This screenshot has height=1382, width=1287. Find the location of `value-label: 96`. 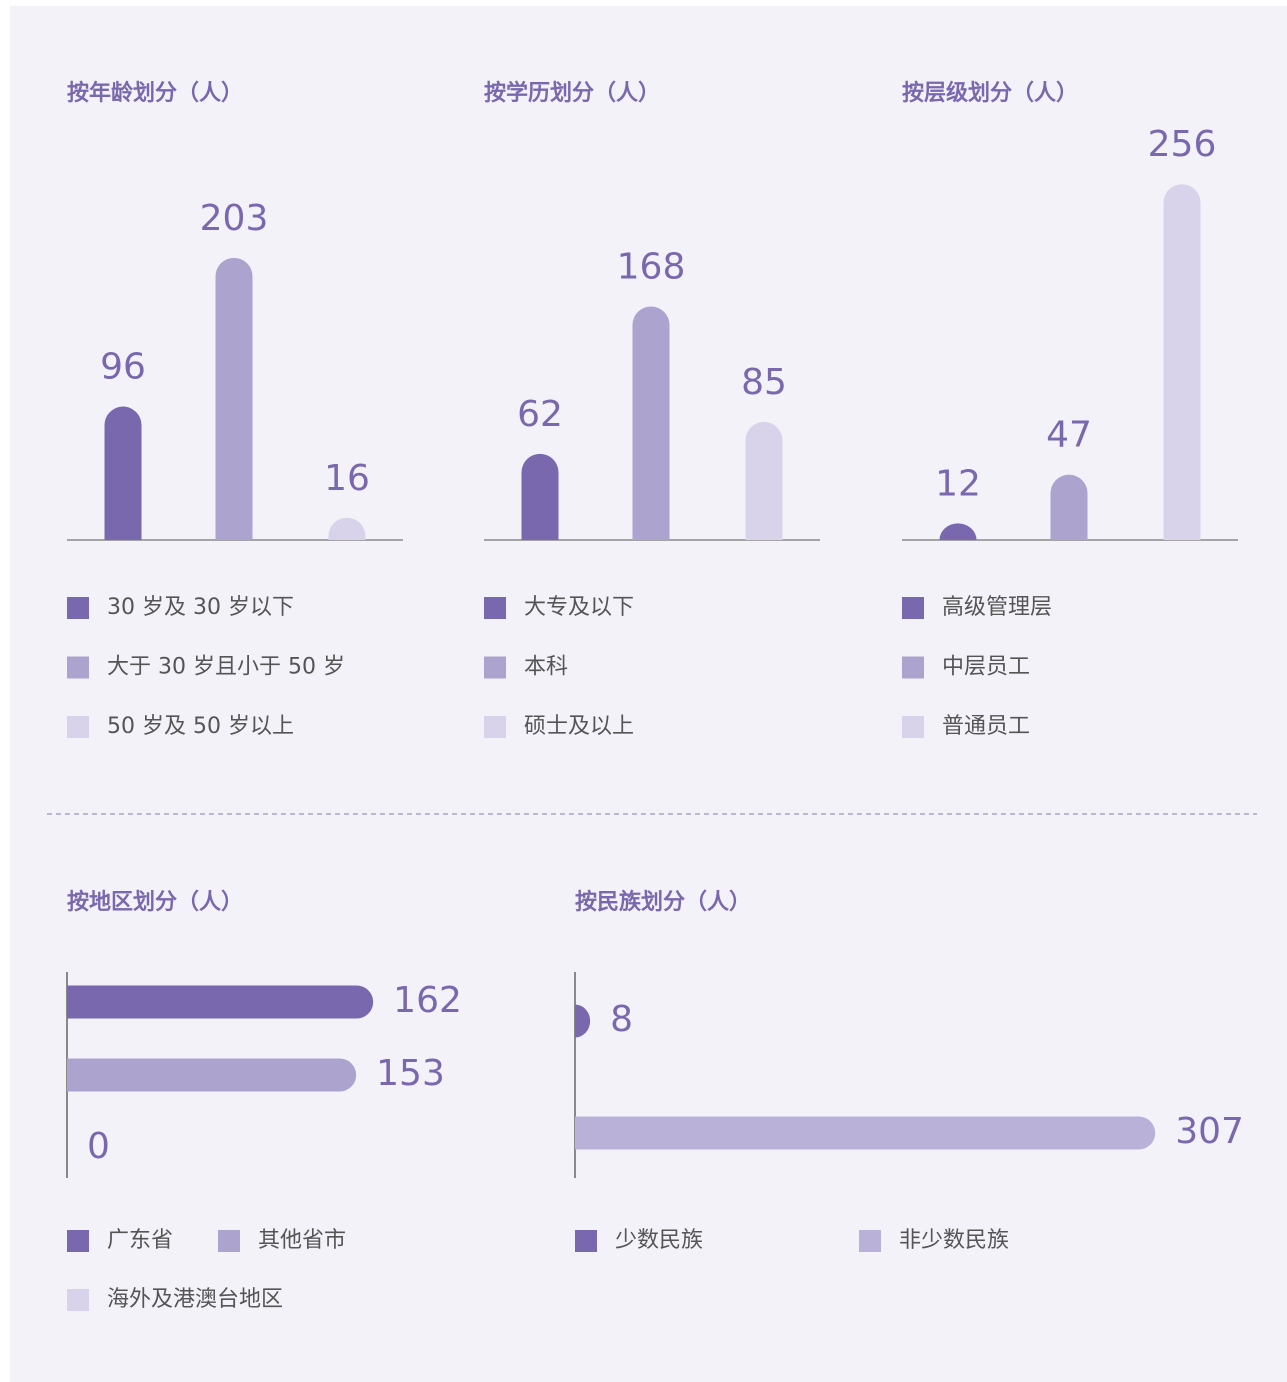

value-label: 96 is located at coordinates (123, 367).